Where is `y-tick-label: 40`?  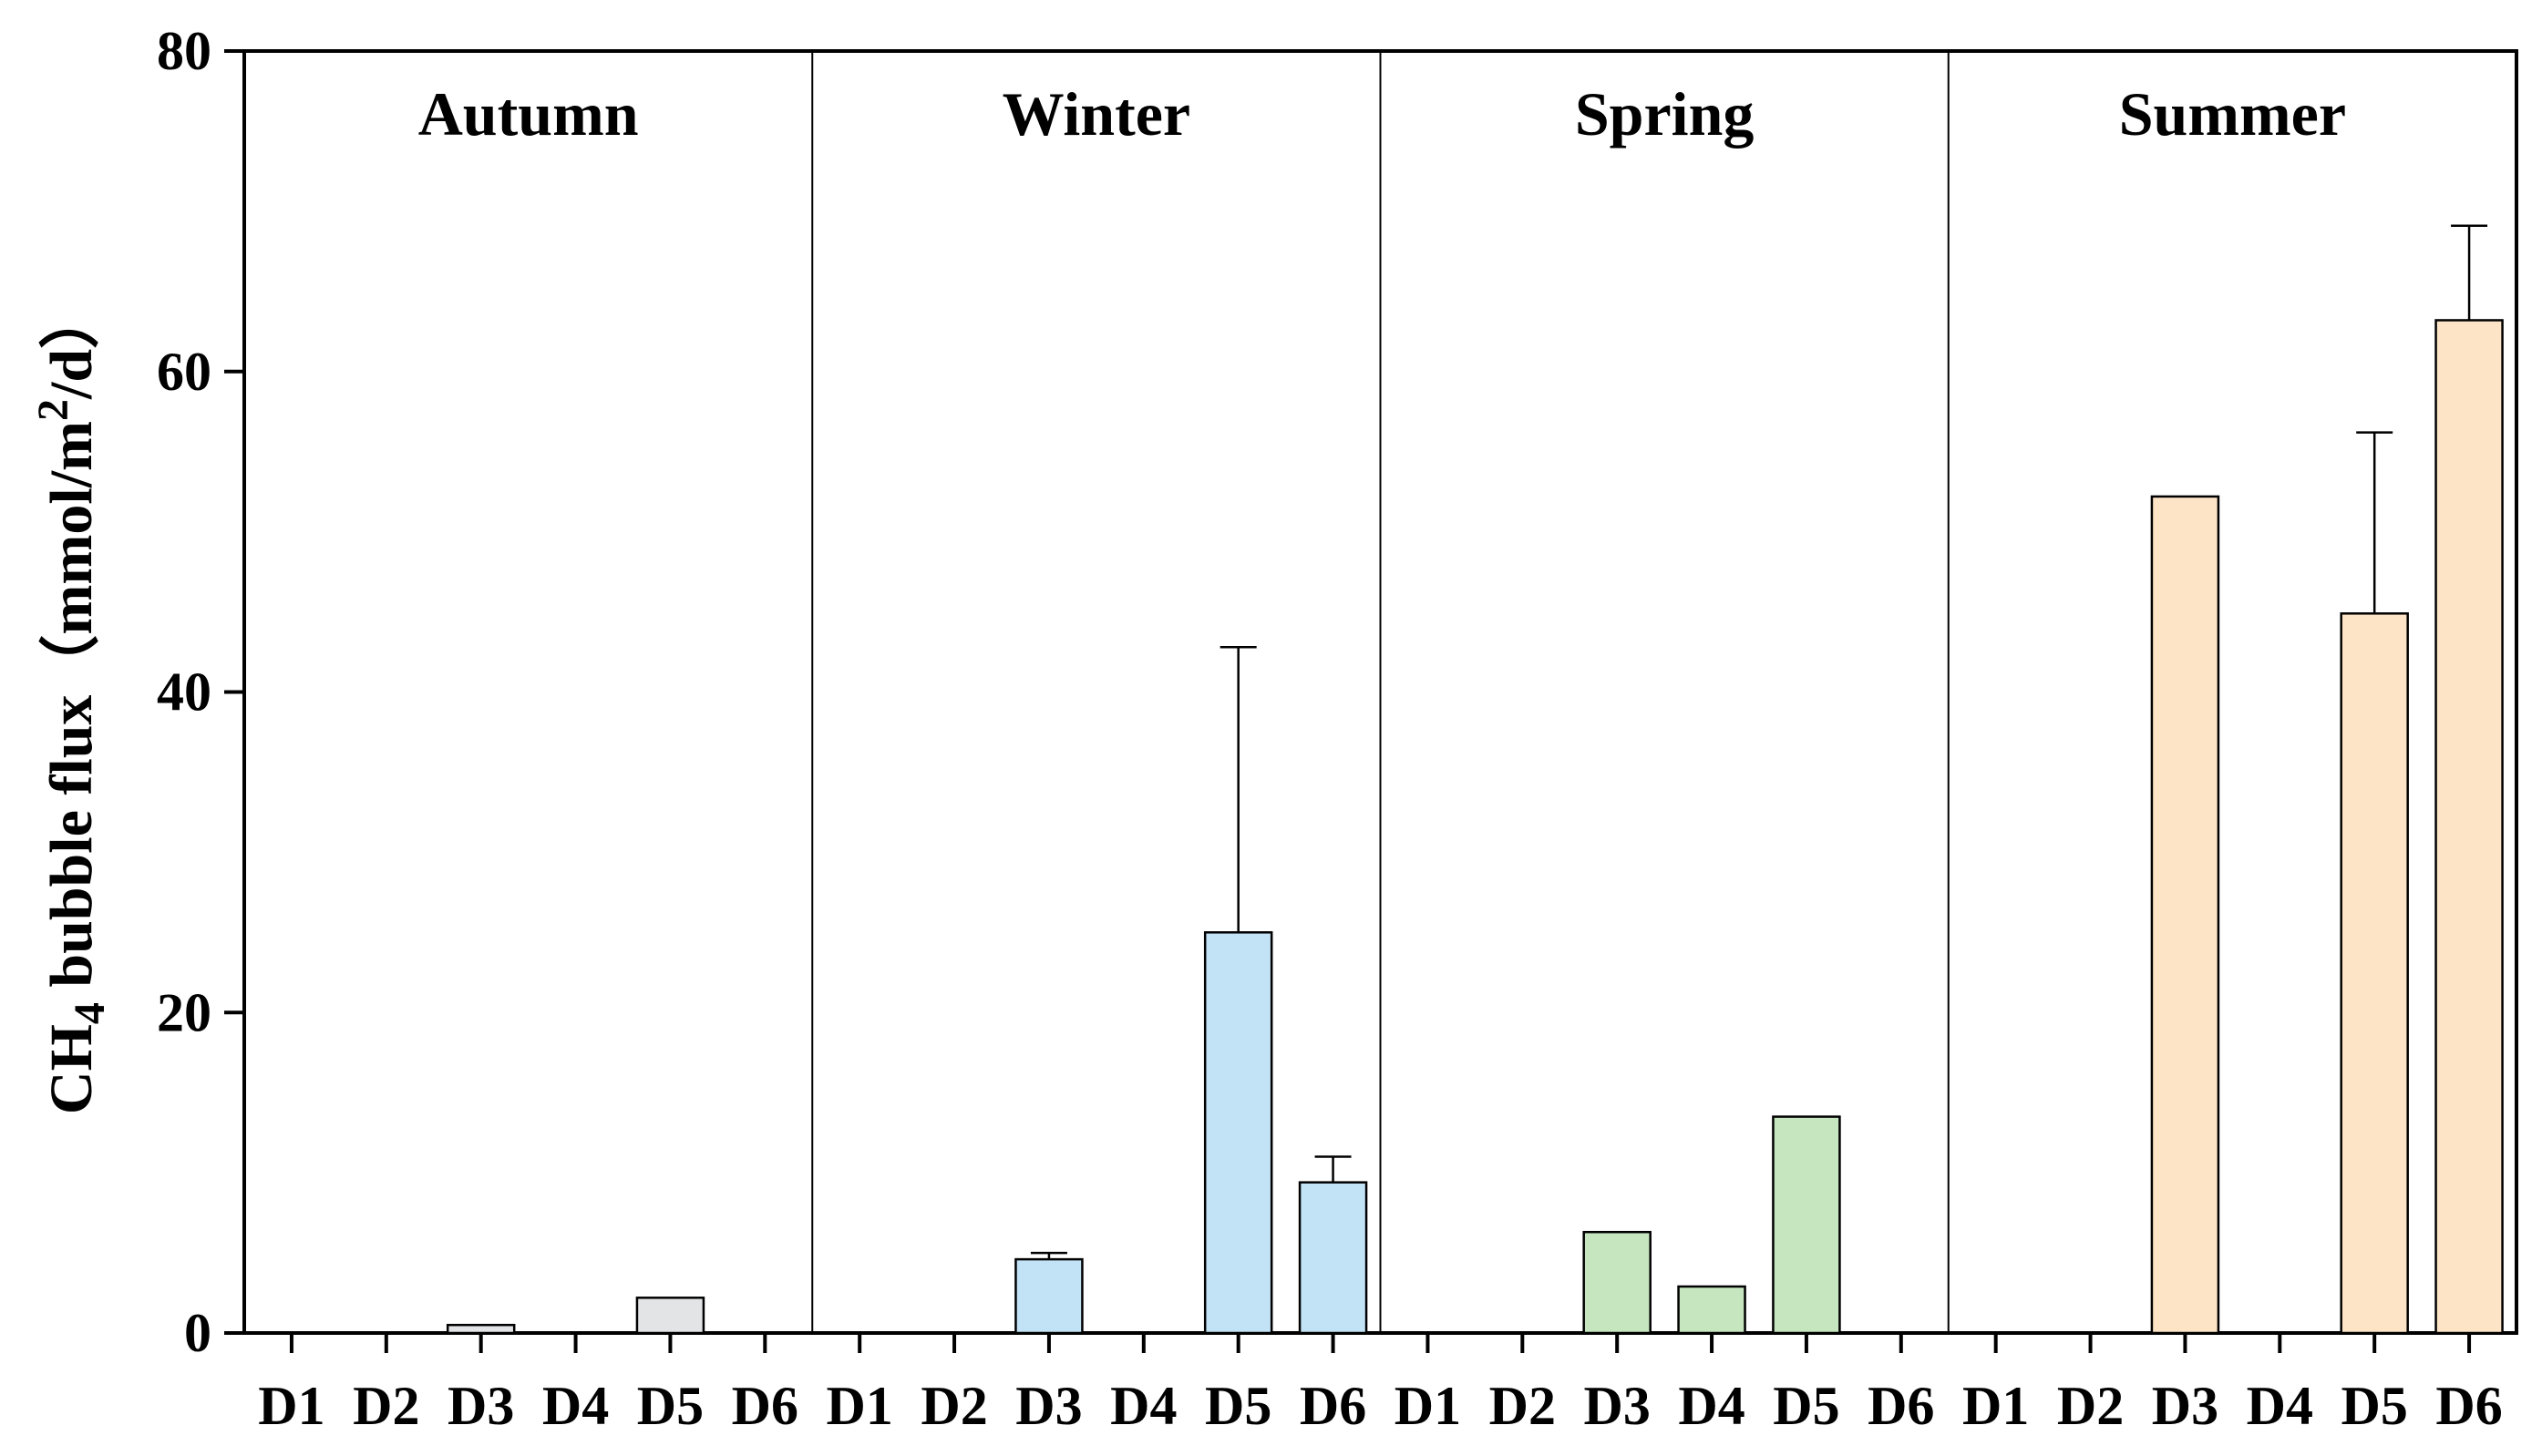 y-tick-label: 40 is located at coordinates (184, 692).